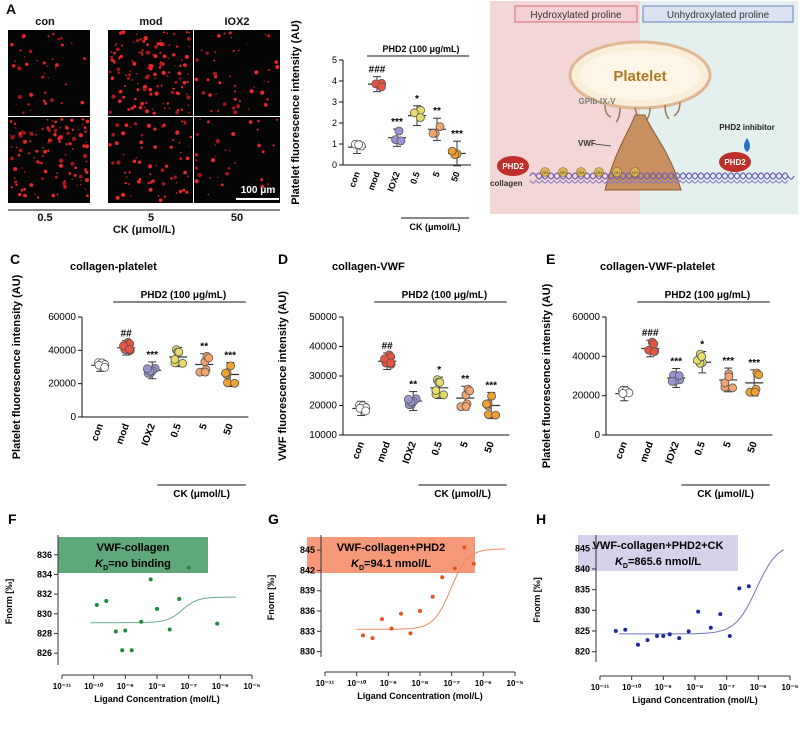  Describe the element at coordinates (702, 345) in the screenshot. I see `significance-label: *` at that location.